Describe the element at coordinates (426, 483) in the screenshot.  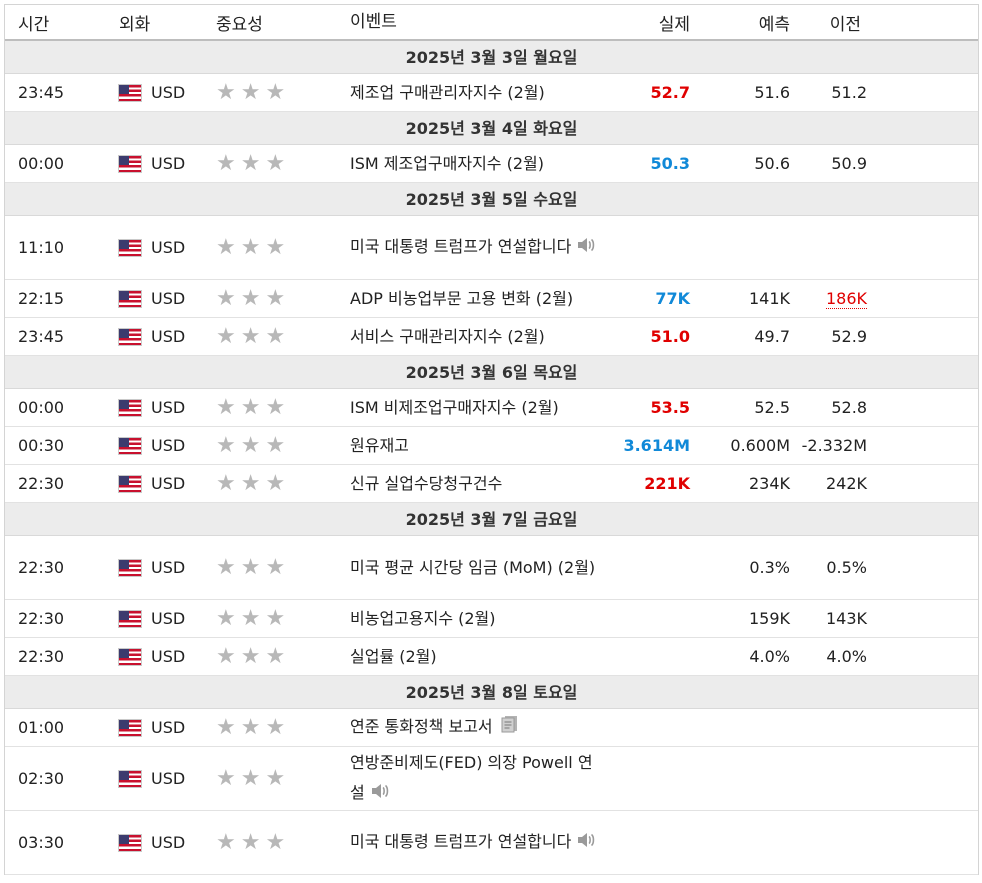
I see `event-name: 신규 실업수당청구건수` at that location.